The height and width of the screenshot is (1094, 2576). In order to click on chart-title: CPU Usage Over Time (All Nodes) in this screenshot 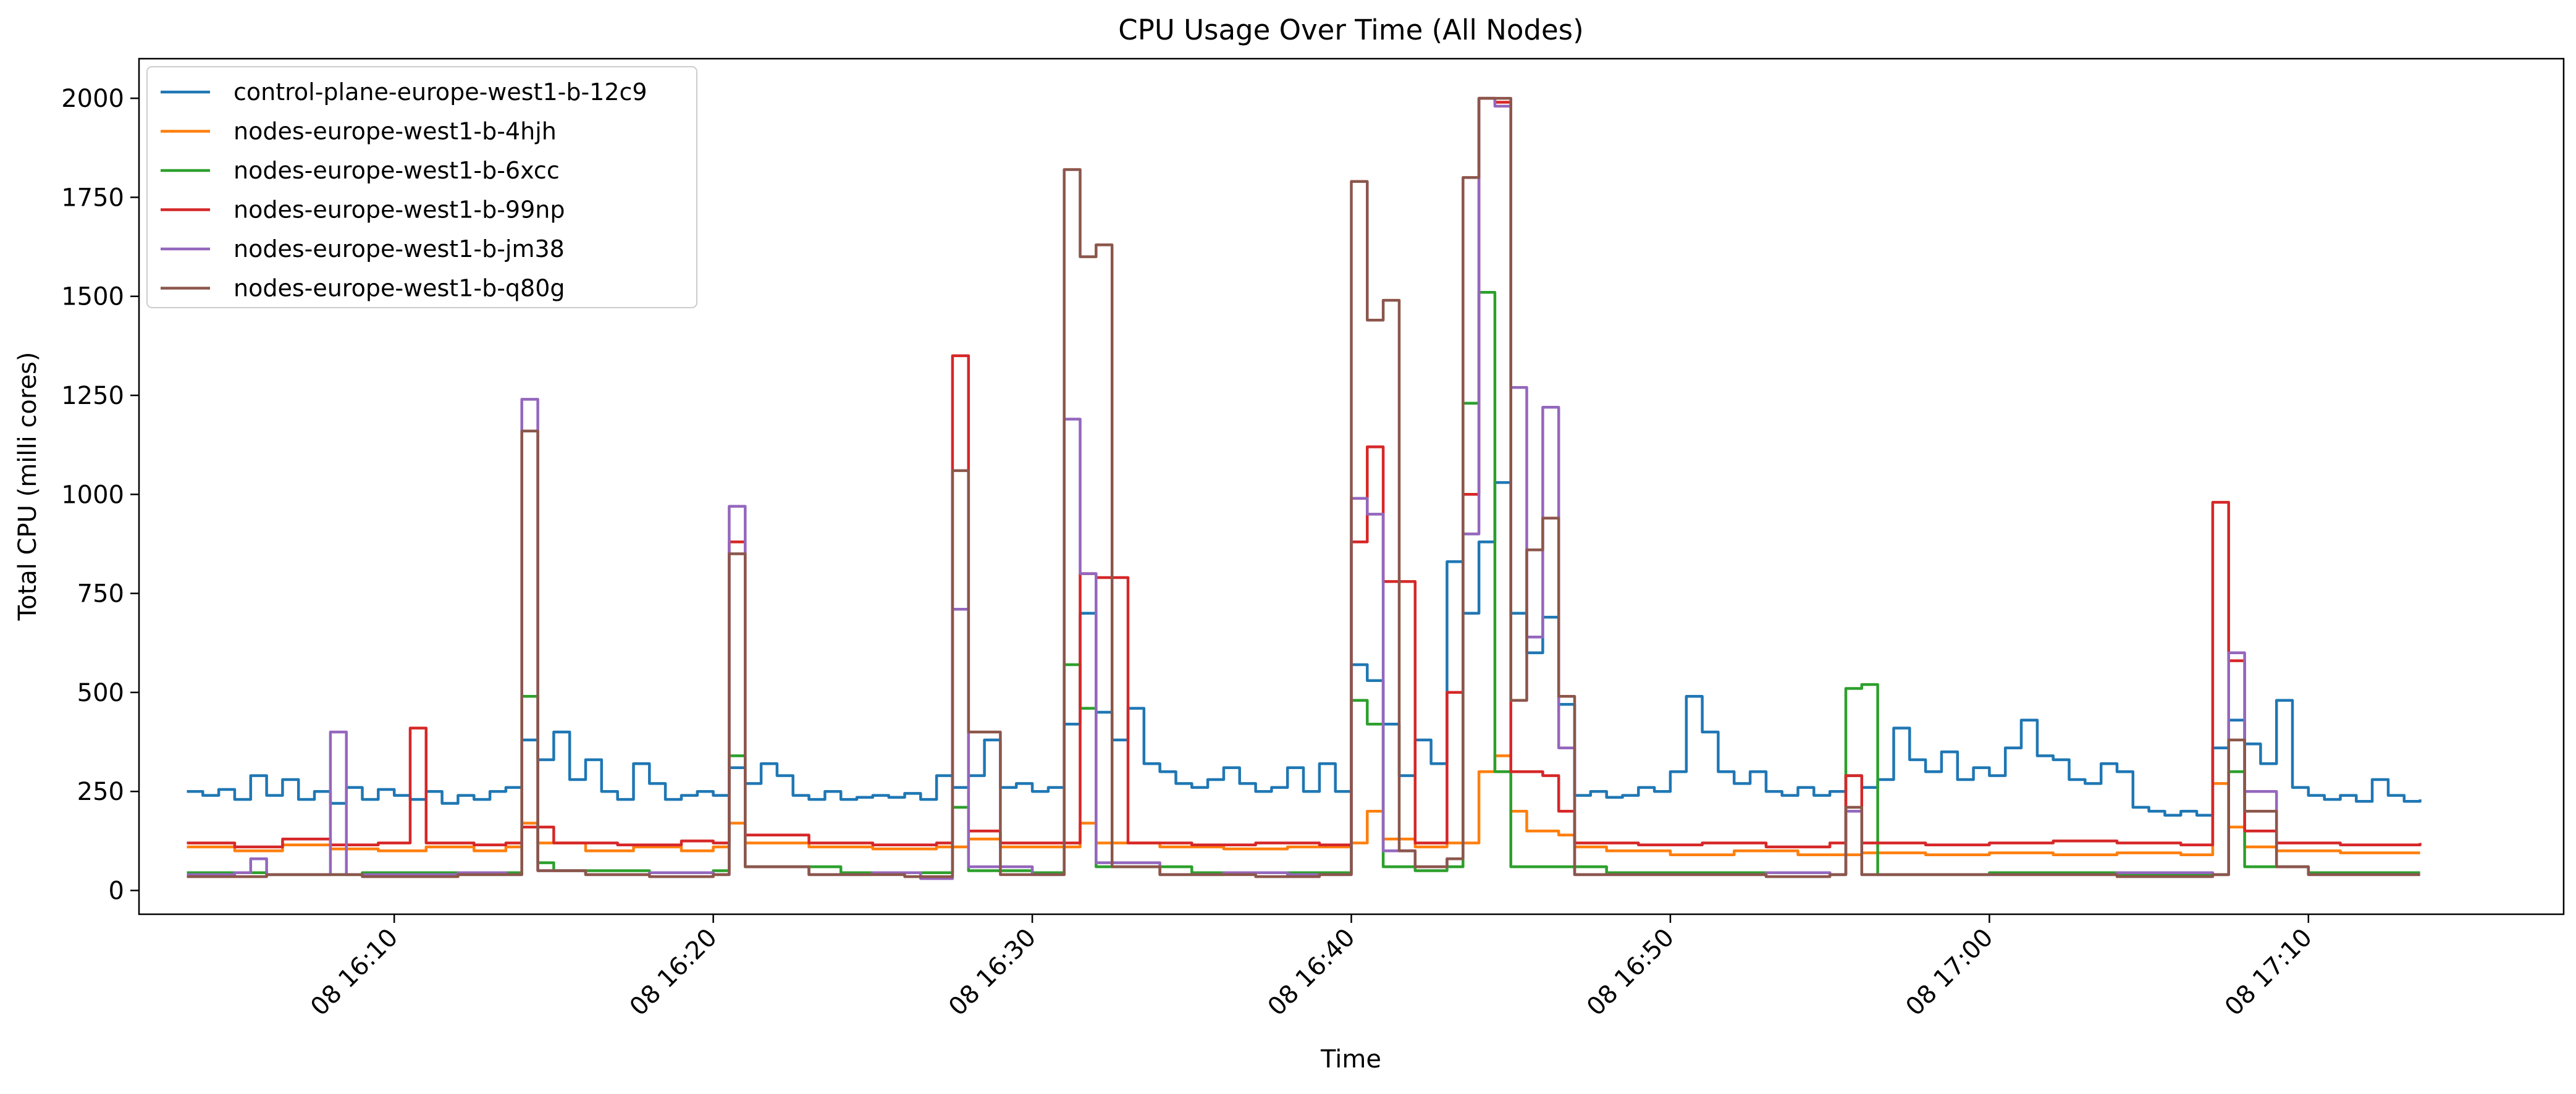, I will do `click(1350, 30)`.